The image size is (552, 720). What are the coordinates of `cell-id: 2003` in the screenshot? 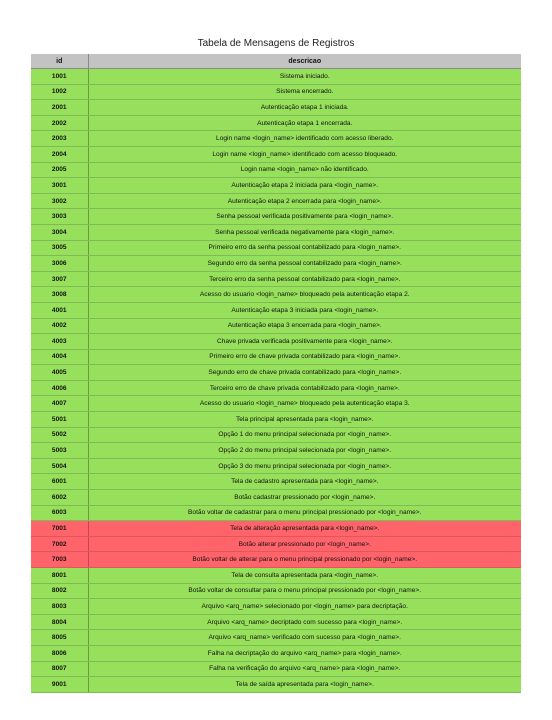 It's located at (60, 138).